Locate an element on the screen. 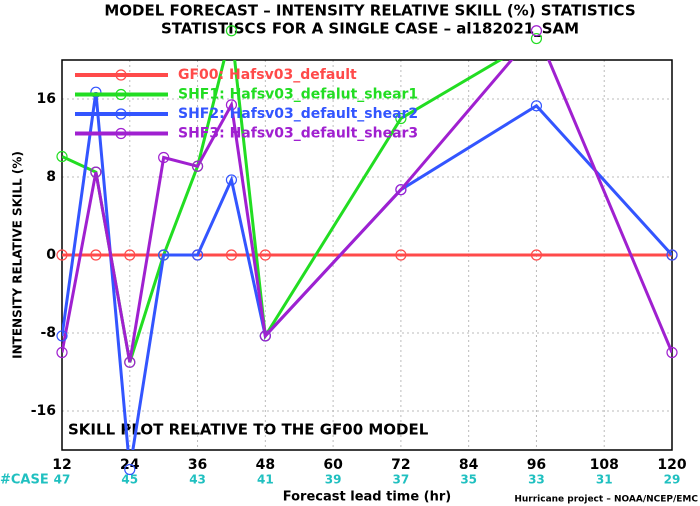 Image resolution: width=700 pixels, height=506 pixels. x-tick-label: 96 is located at coordinates (536, 465).